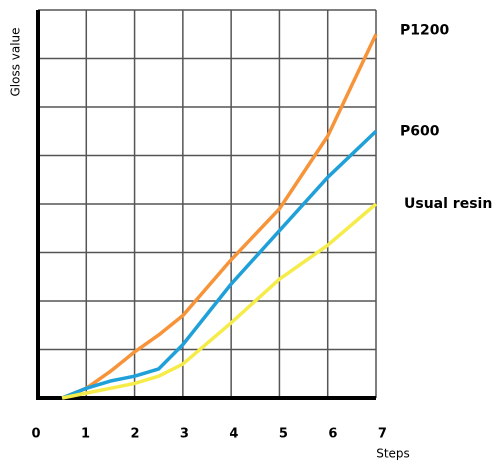 The height and width of the screenshot is (466, 501). I want to click on x-tick-label: 2, so click(134, 434).